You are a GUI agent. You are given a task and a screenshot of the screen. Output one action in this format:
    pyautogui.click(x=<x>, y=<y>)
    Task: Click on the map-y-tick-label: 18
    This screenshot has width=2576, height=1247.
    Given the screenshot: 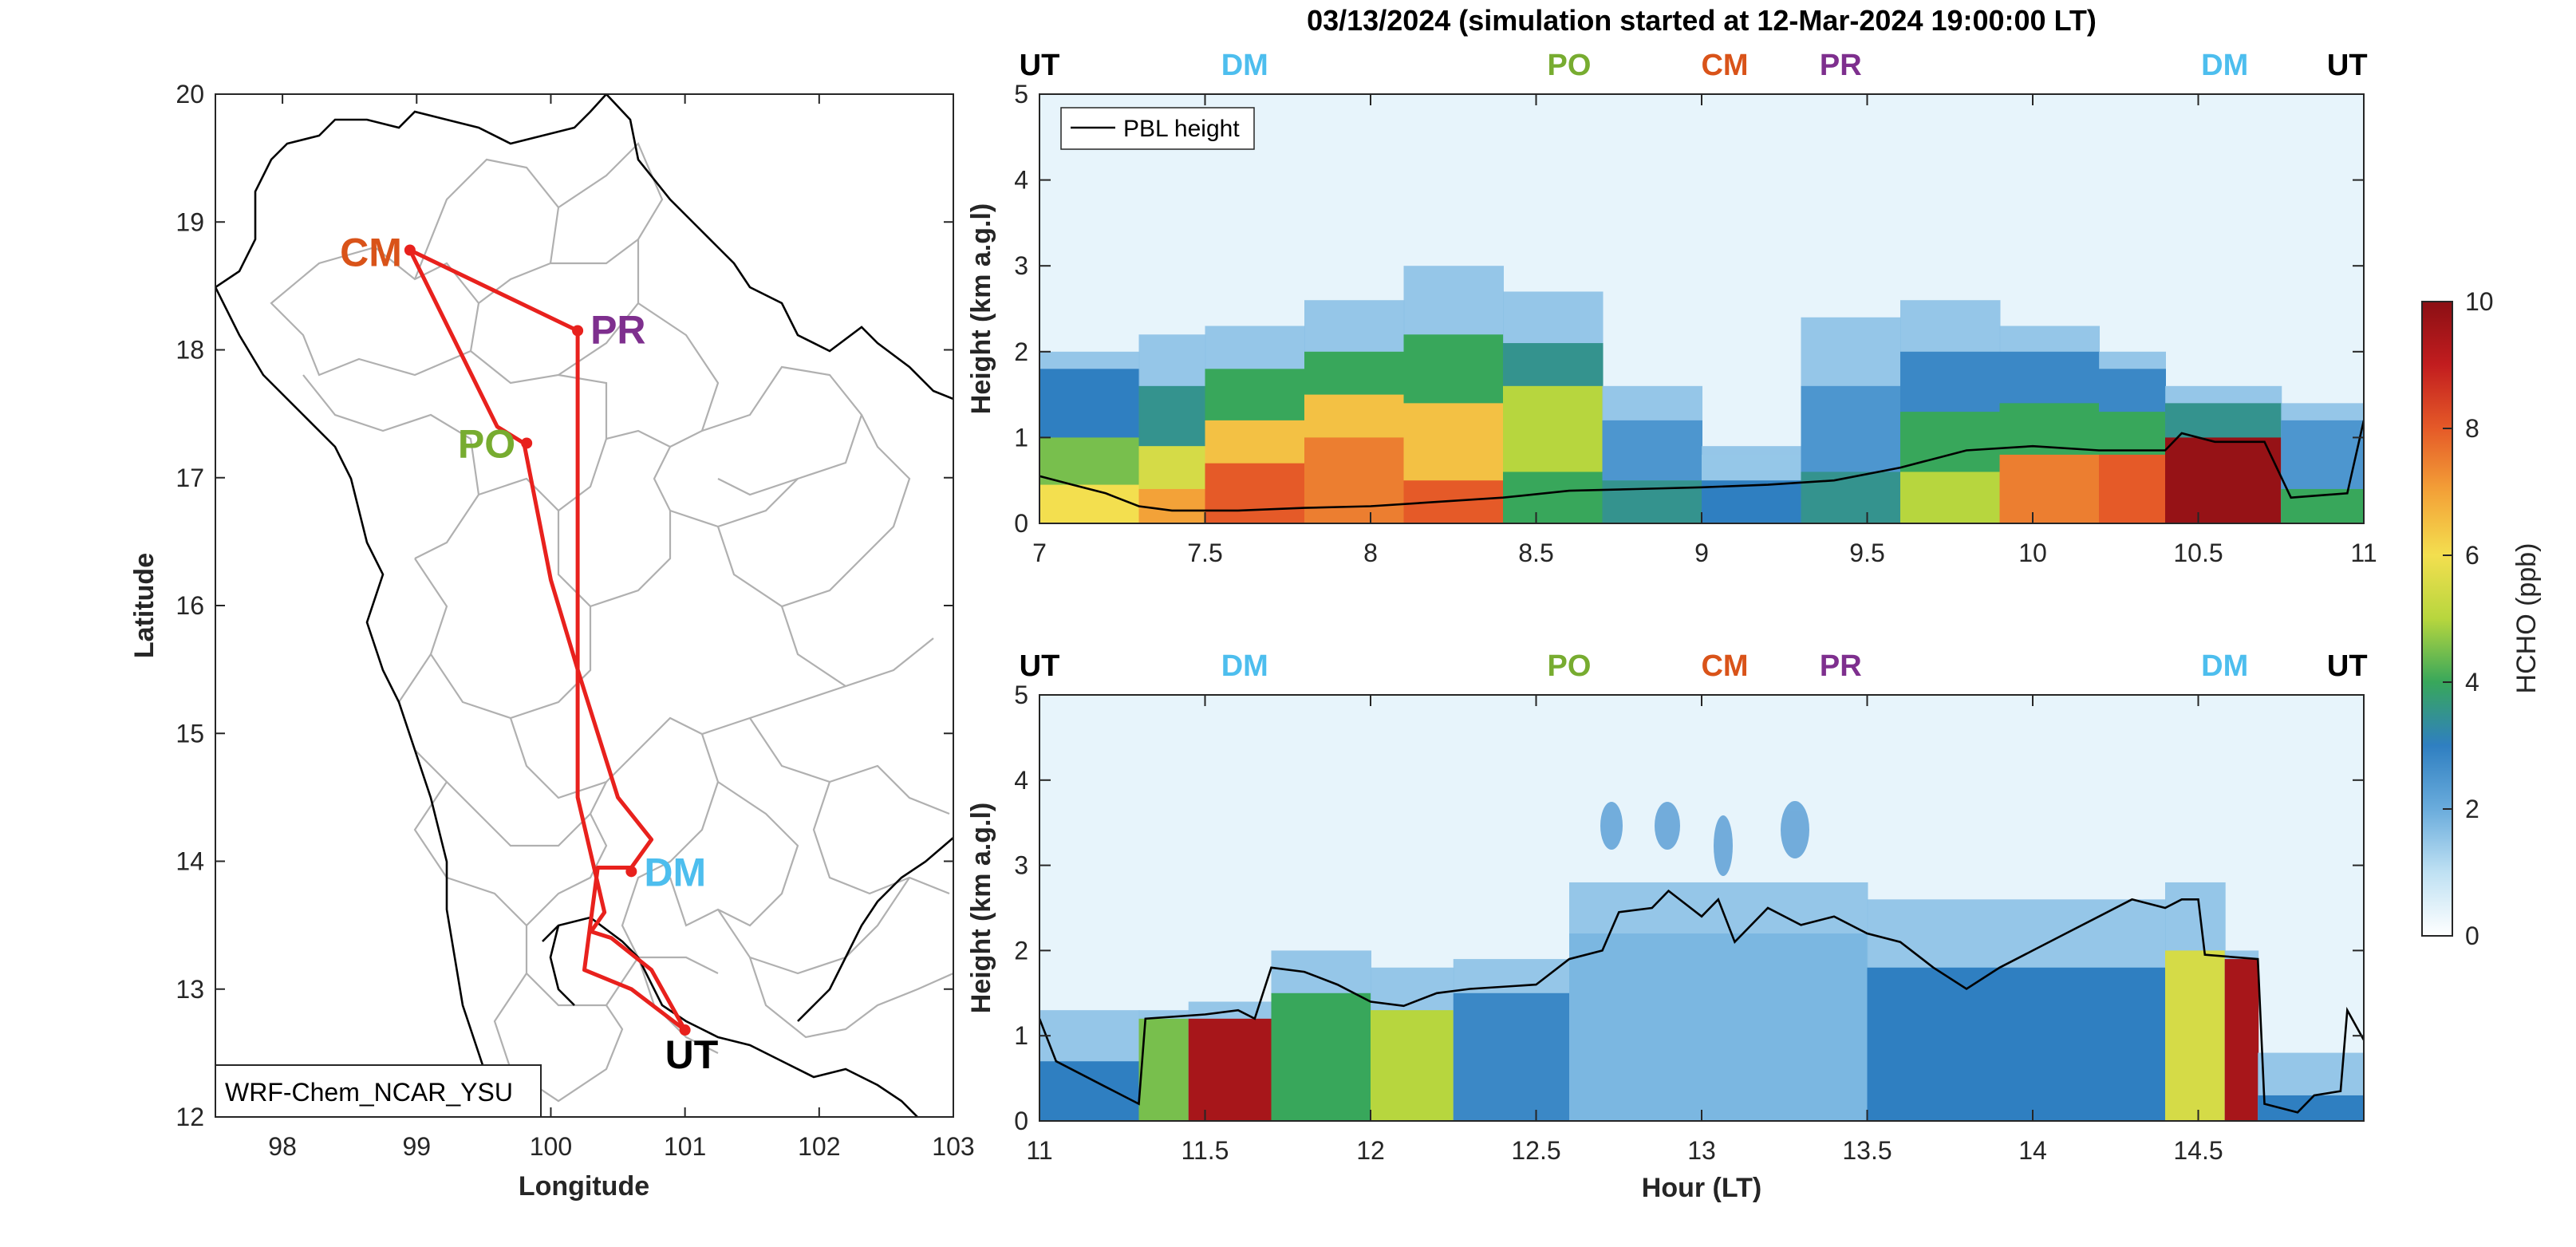 What is the action you would take?
    pyautogui.click(x=190, y=350)
    